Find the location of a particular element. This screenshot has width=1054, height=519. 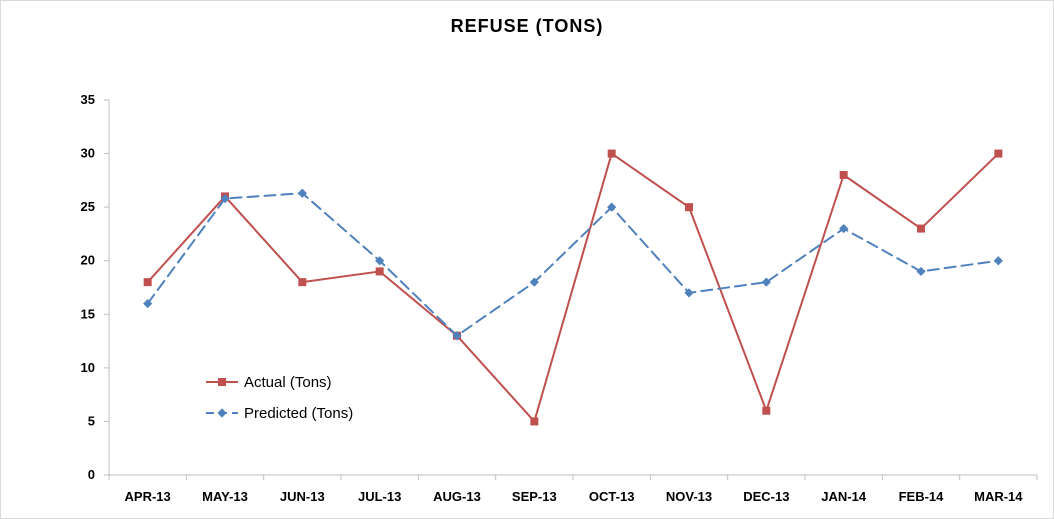

y-tick-label: 30 is located at coordinates (88, 153).